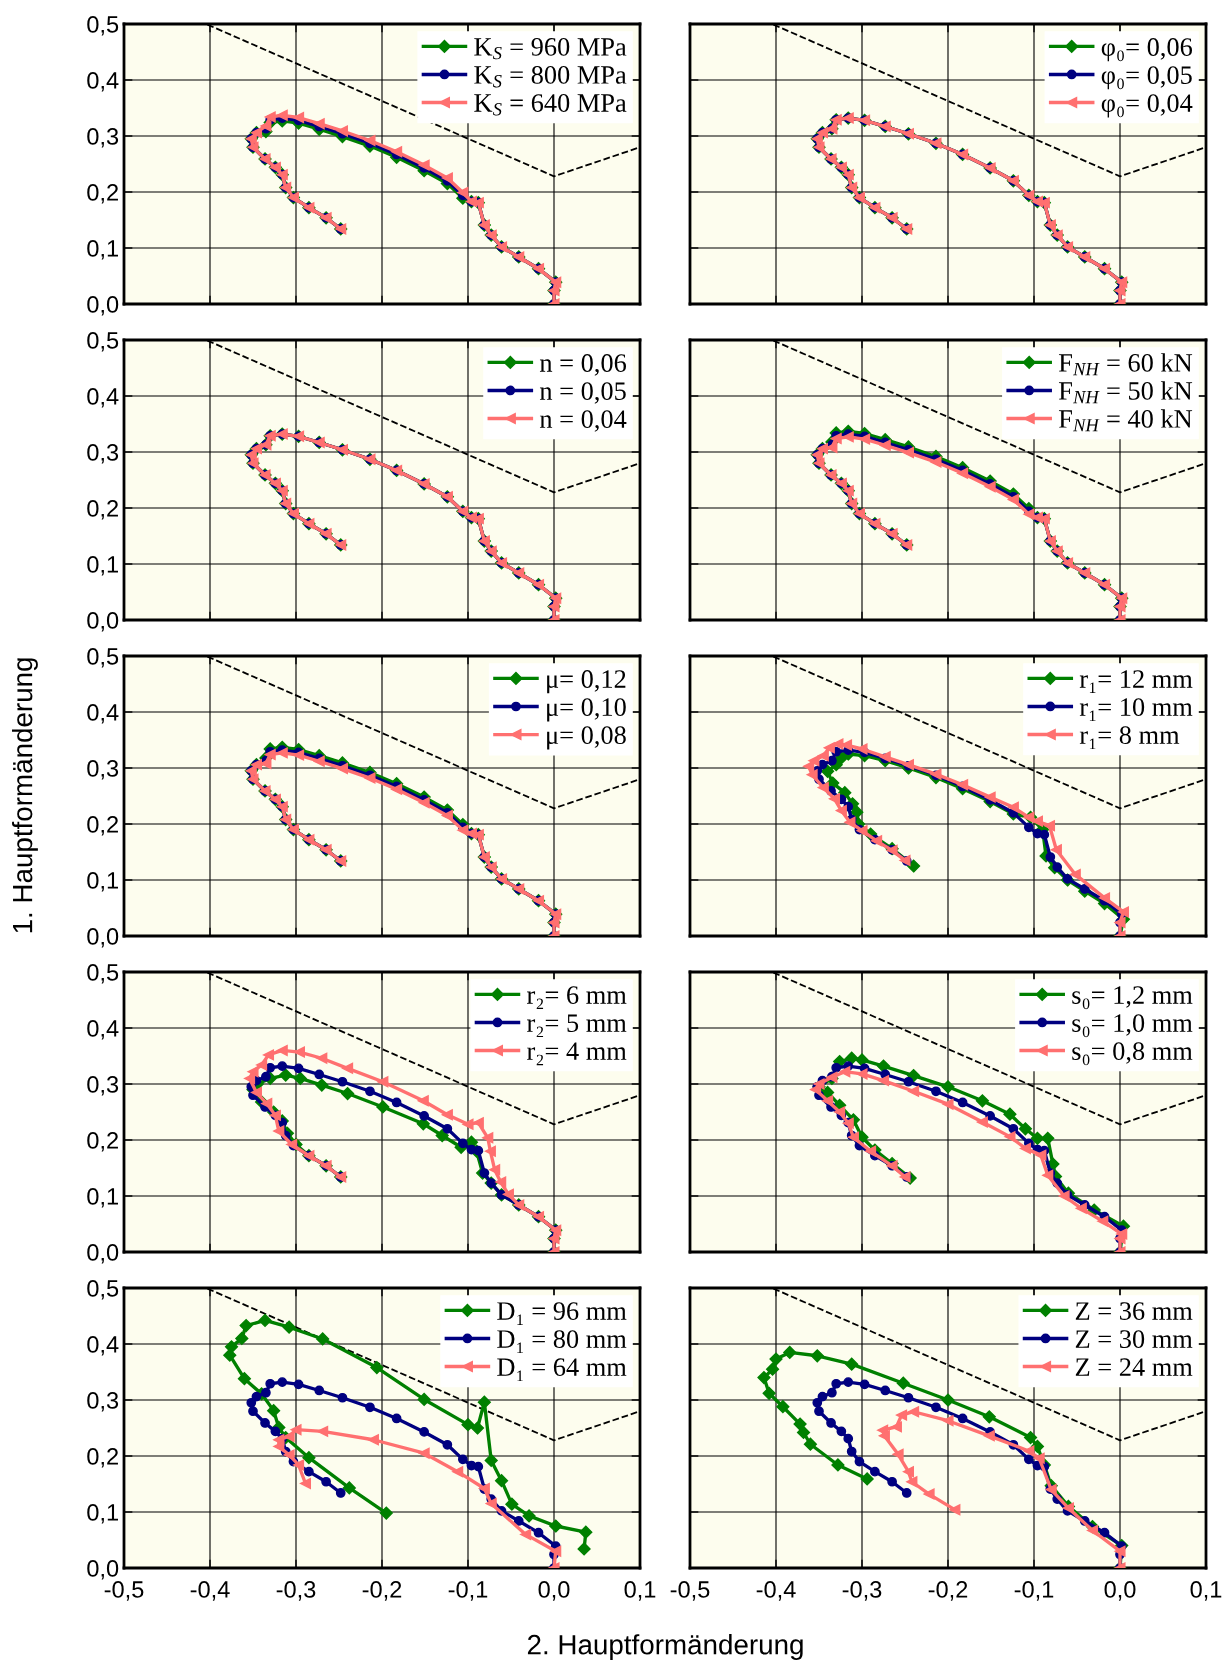  What do you see at coordinates (1146, 78) in the screenshot?
I see `legend-label: φ₀= 0,05` at bounding box center [1146, 78].